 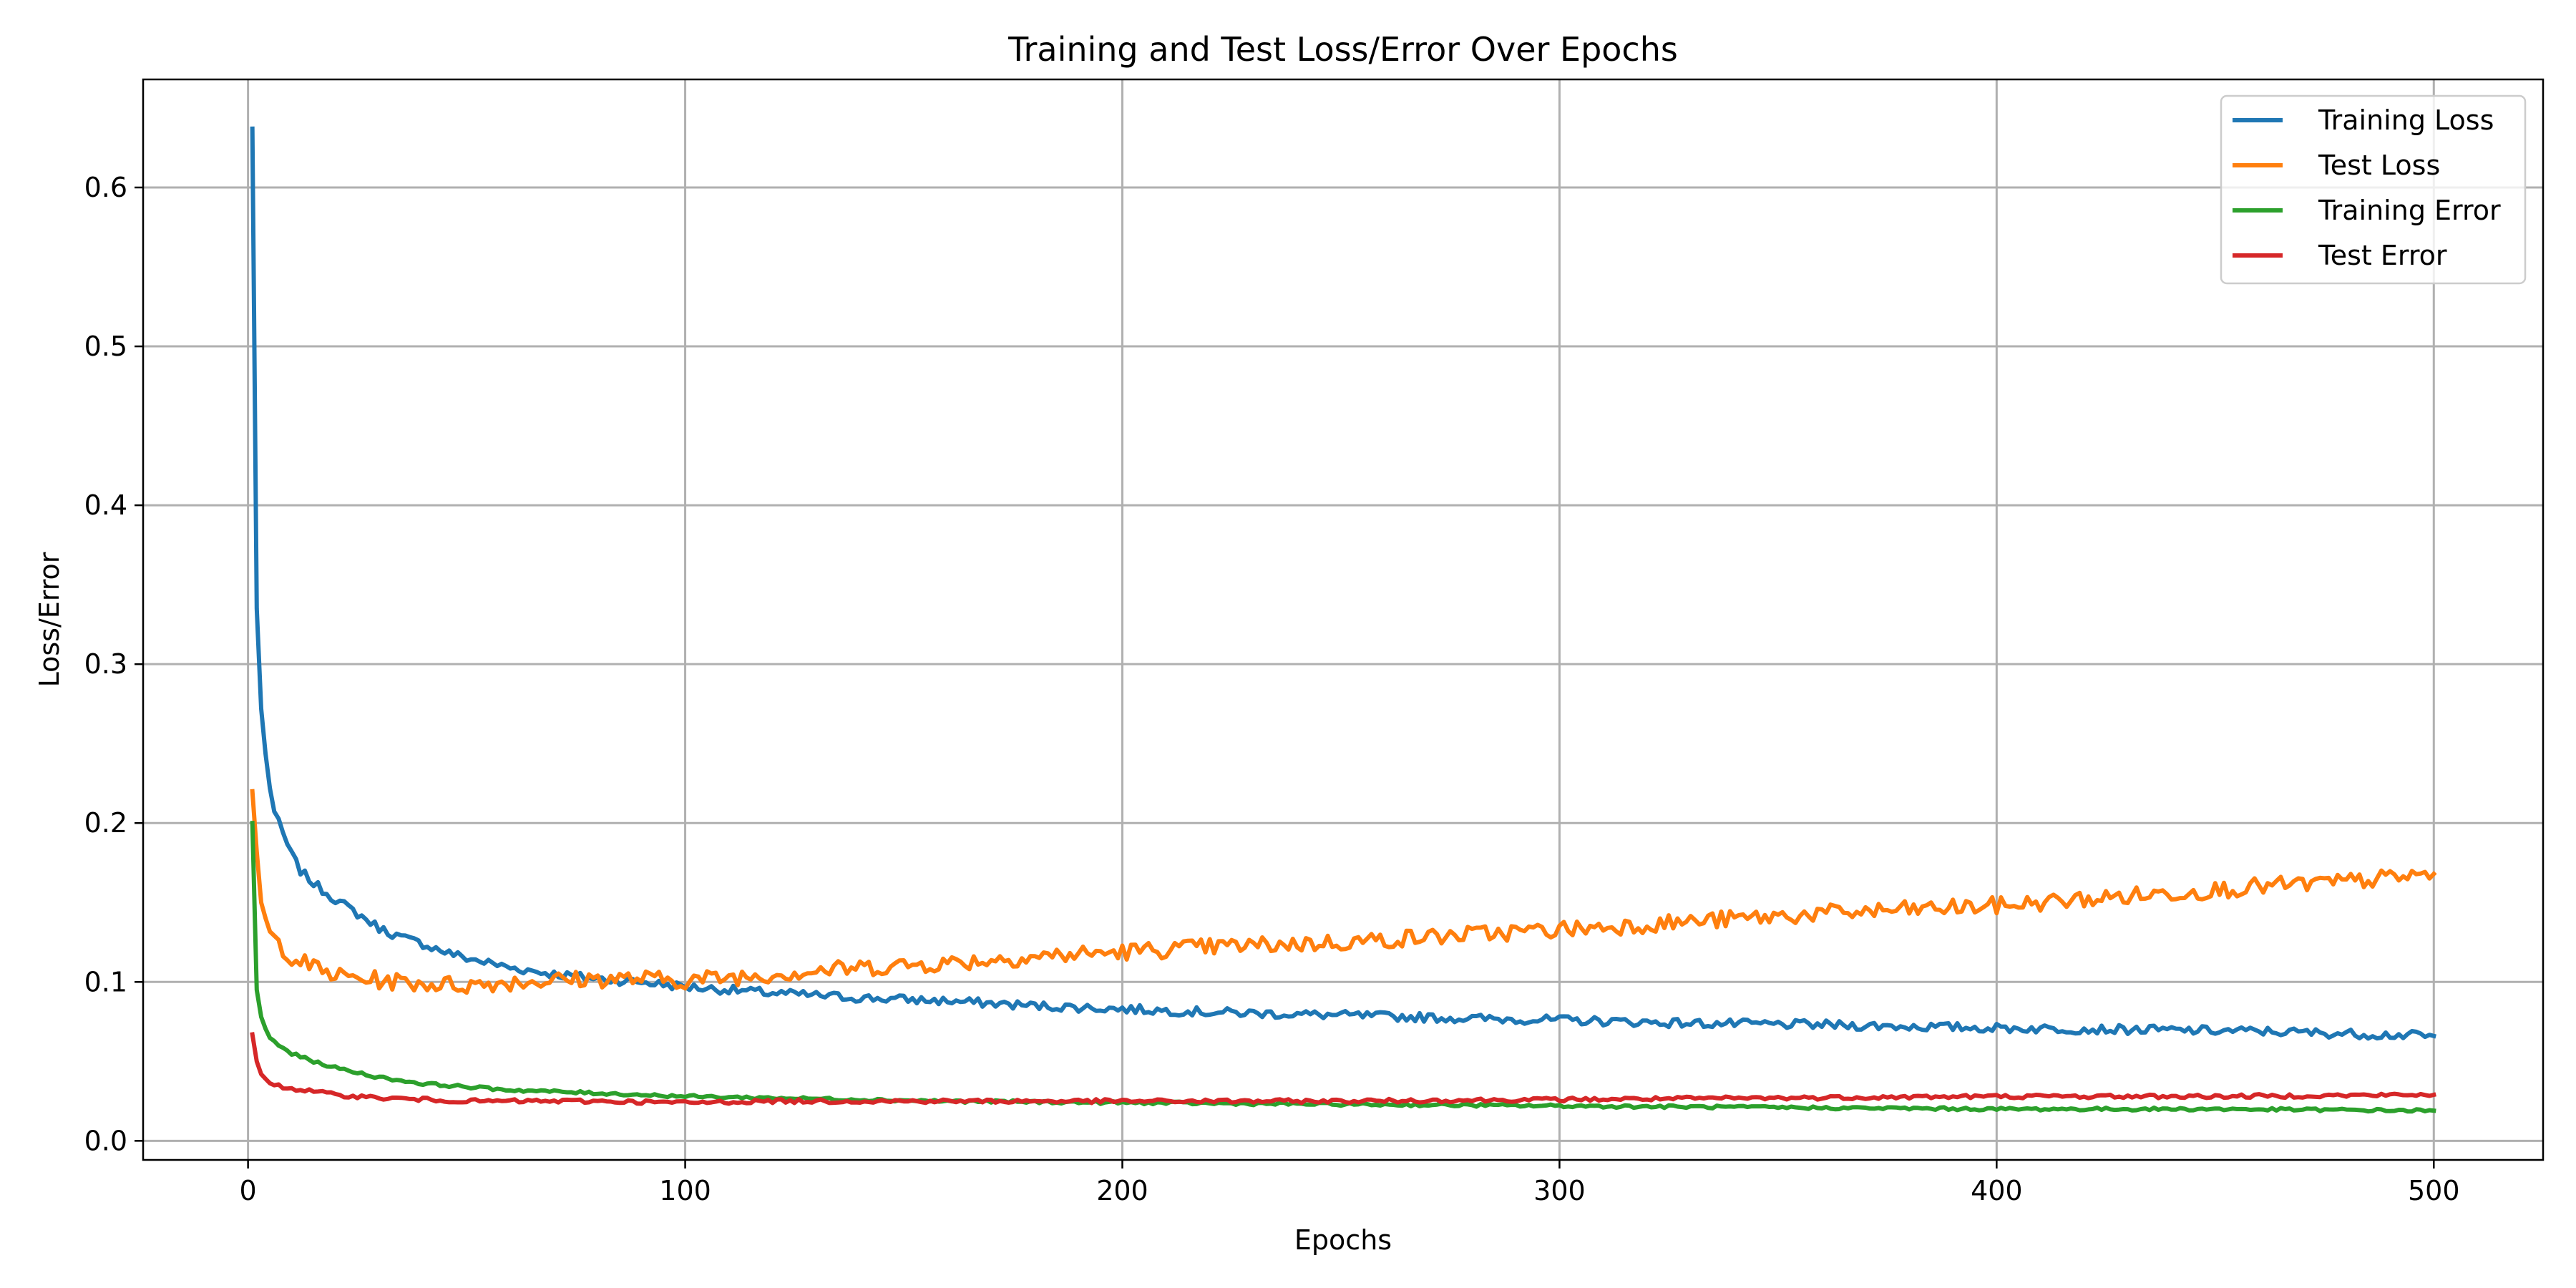 I want to click on x-tick-label: 100, so click(x=685, y=1190).